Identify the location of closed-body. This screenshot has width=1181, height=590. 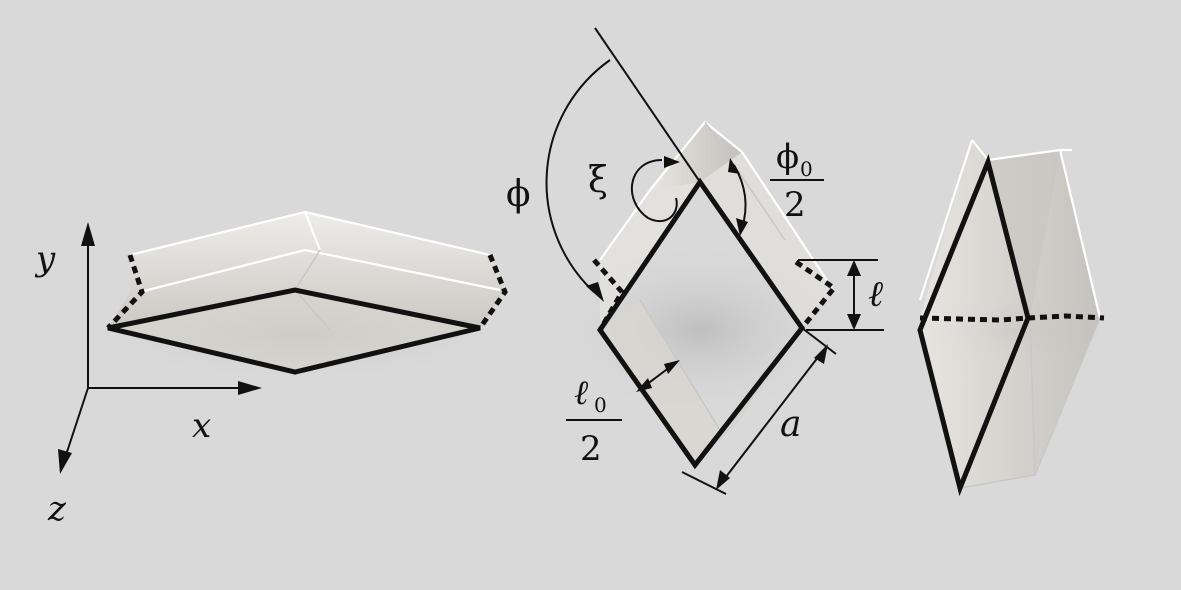
(1010, 314).